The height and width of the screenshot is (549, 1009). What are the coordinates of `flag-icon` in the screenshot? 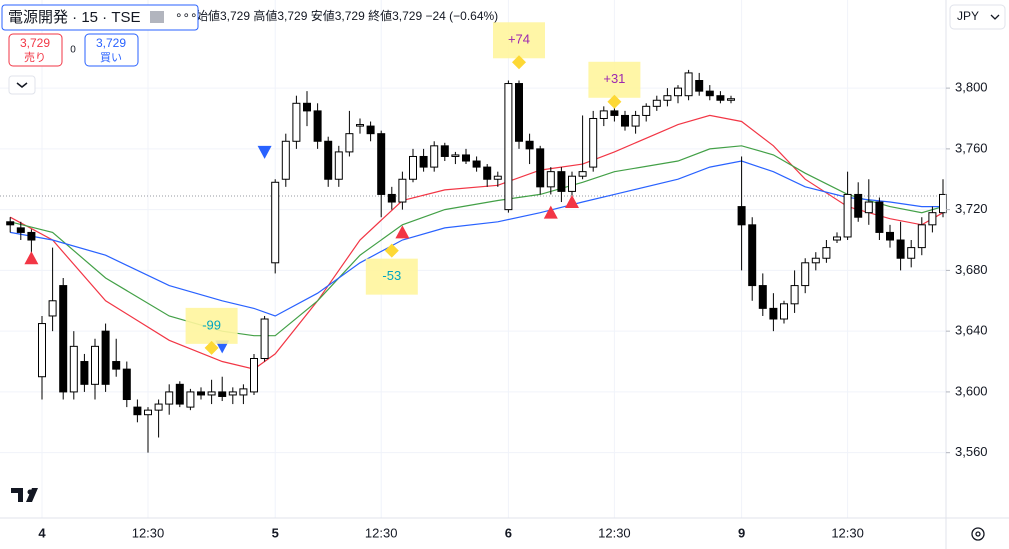 It's located at (157, 17).